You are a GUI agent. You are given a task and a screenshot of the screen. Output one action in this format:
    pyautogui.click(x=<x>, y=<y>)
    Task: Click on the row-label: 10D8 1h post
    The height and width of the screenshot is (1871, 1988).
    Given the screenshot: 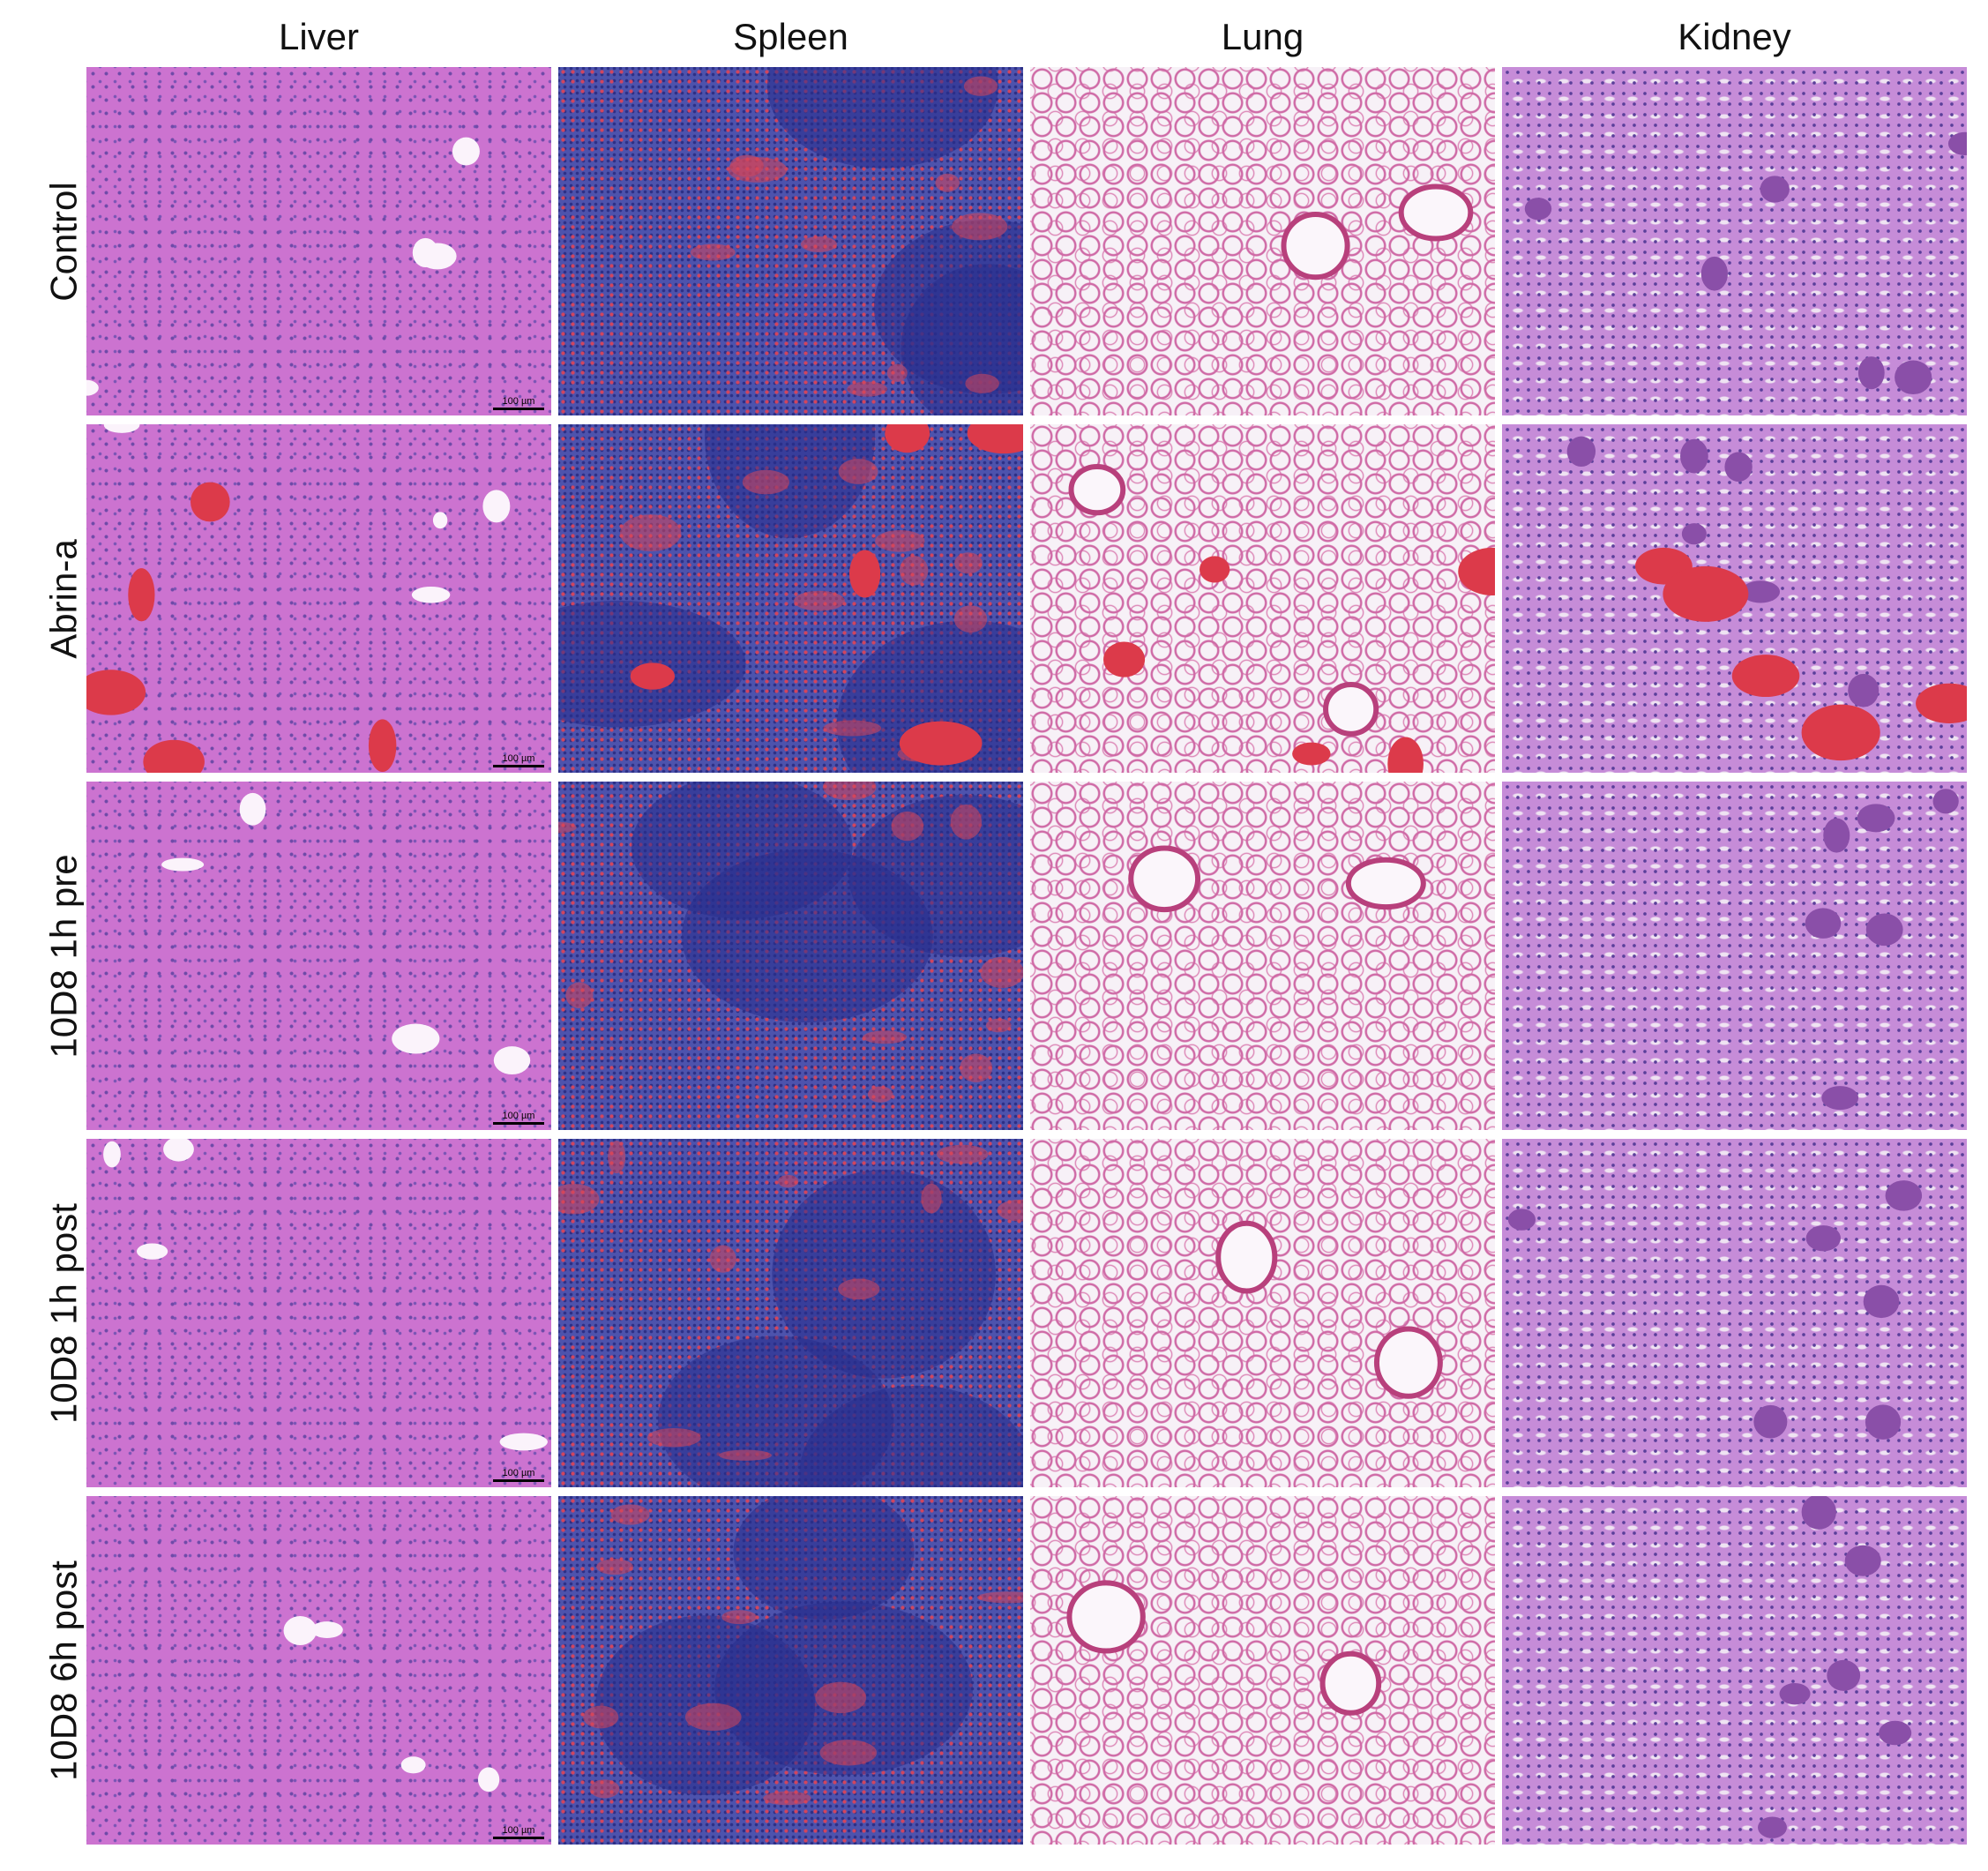 What is the action you would take?
    pyautogui.click(x=63, y=1313)
    